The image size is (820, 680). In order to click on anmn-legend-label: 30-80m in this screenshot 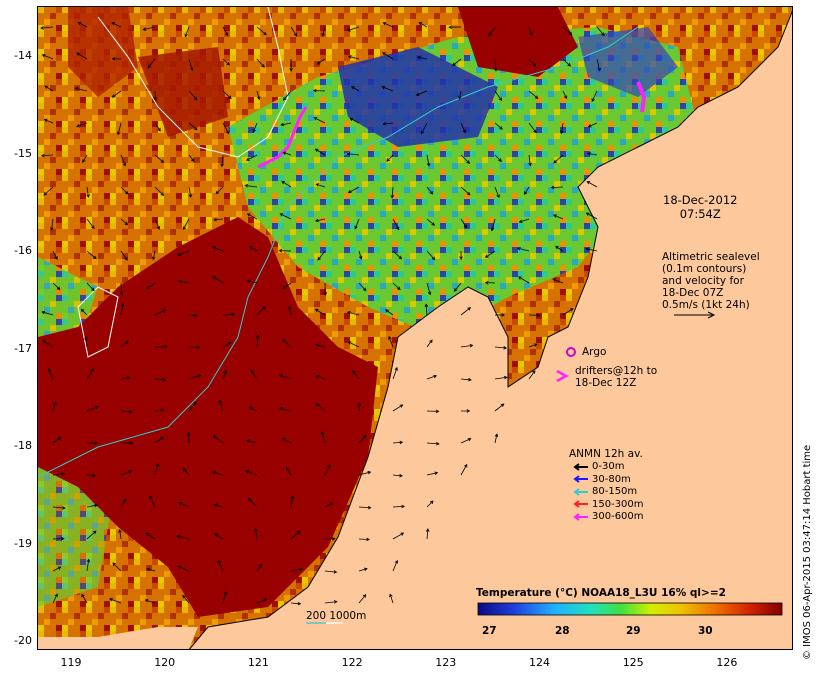, I will do `click(611, 479)`.